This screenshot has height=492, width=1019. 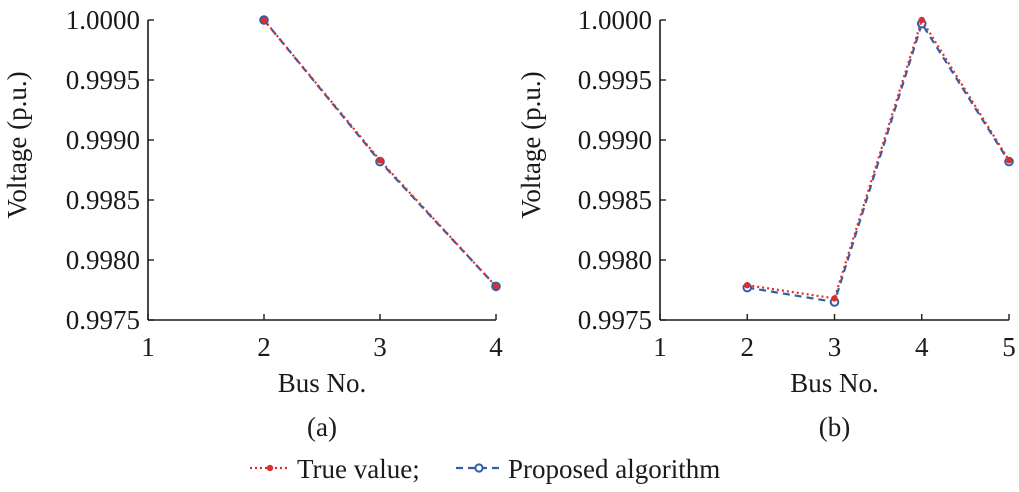 What do you see at coordinates (1009, 347) in the screenshot?
I see `panel-b-x-tick-label: 5` at bounding box center [1009, 347].